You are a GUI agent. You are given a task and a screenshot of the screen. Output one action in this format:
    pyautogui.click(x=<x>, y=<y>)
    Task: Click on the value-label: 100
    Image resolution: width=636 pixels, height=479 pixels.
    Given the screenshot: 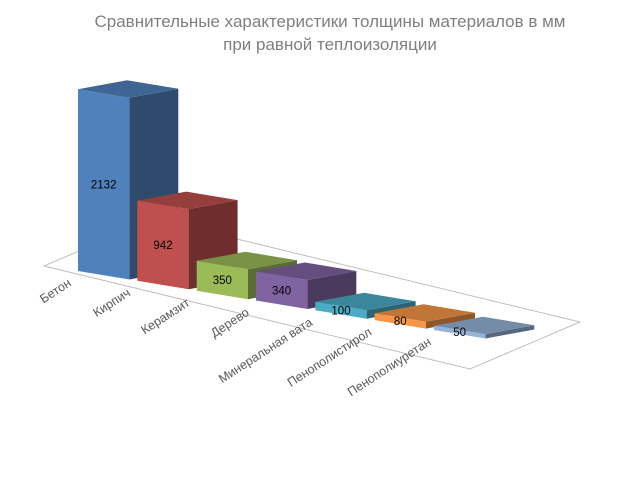 What is the action you would take?
    pyautogui.click(x=340, y=311)
    